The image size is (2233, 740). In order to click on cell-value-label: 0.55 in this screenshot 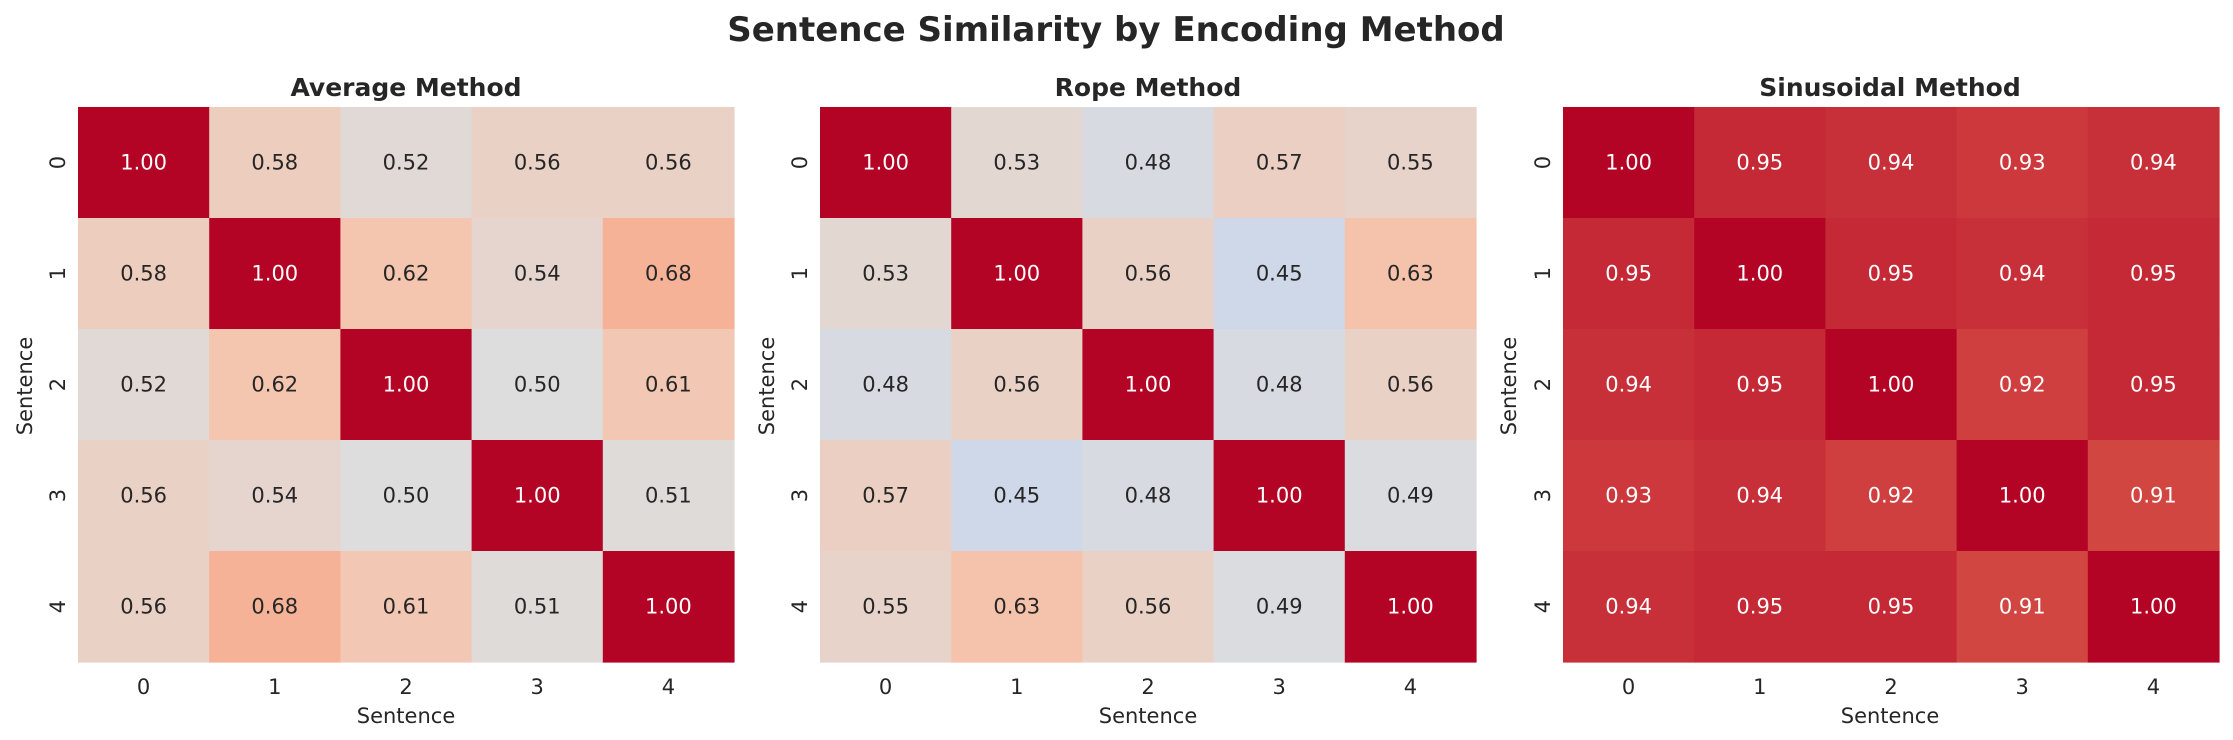, I will do `click(1410, 163)`.